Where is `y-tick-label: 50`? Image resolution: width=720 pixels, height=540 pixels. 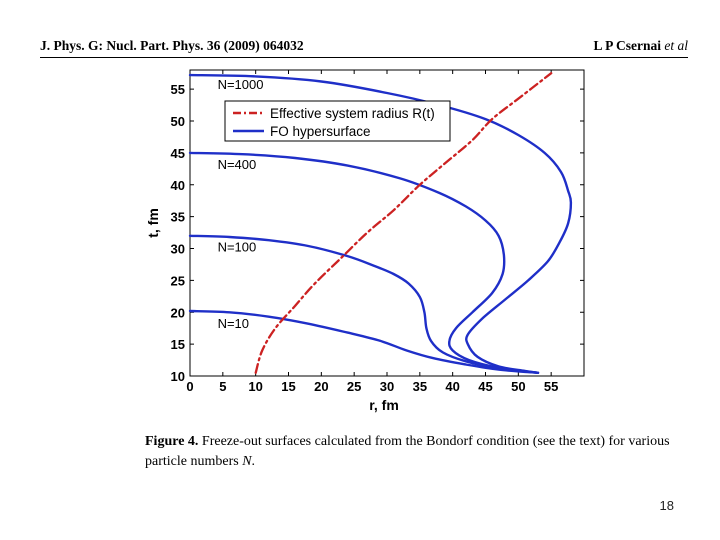 y-tick-label: 50 is located at coordinates (178, 121).